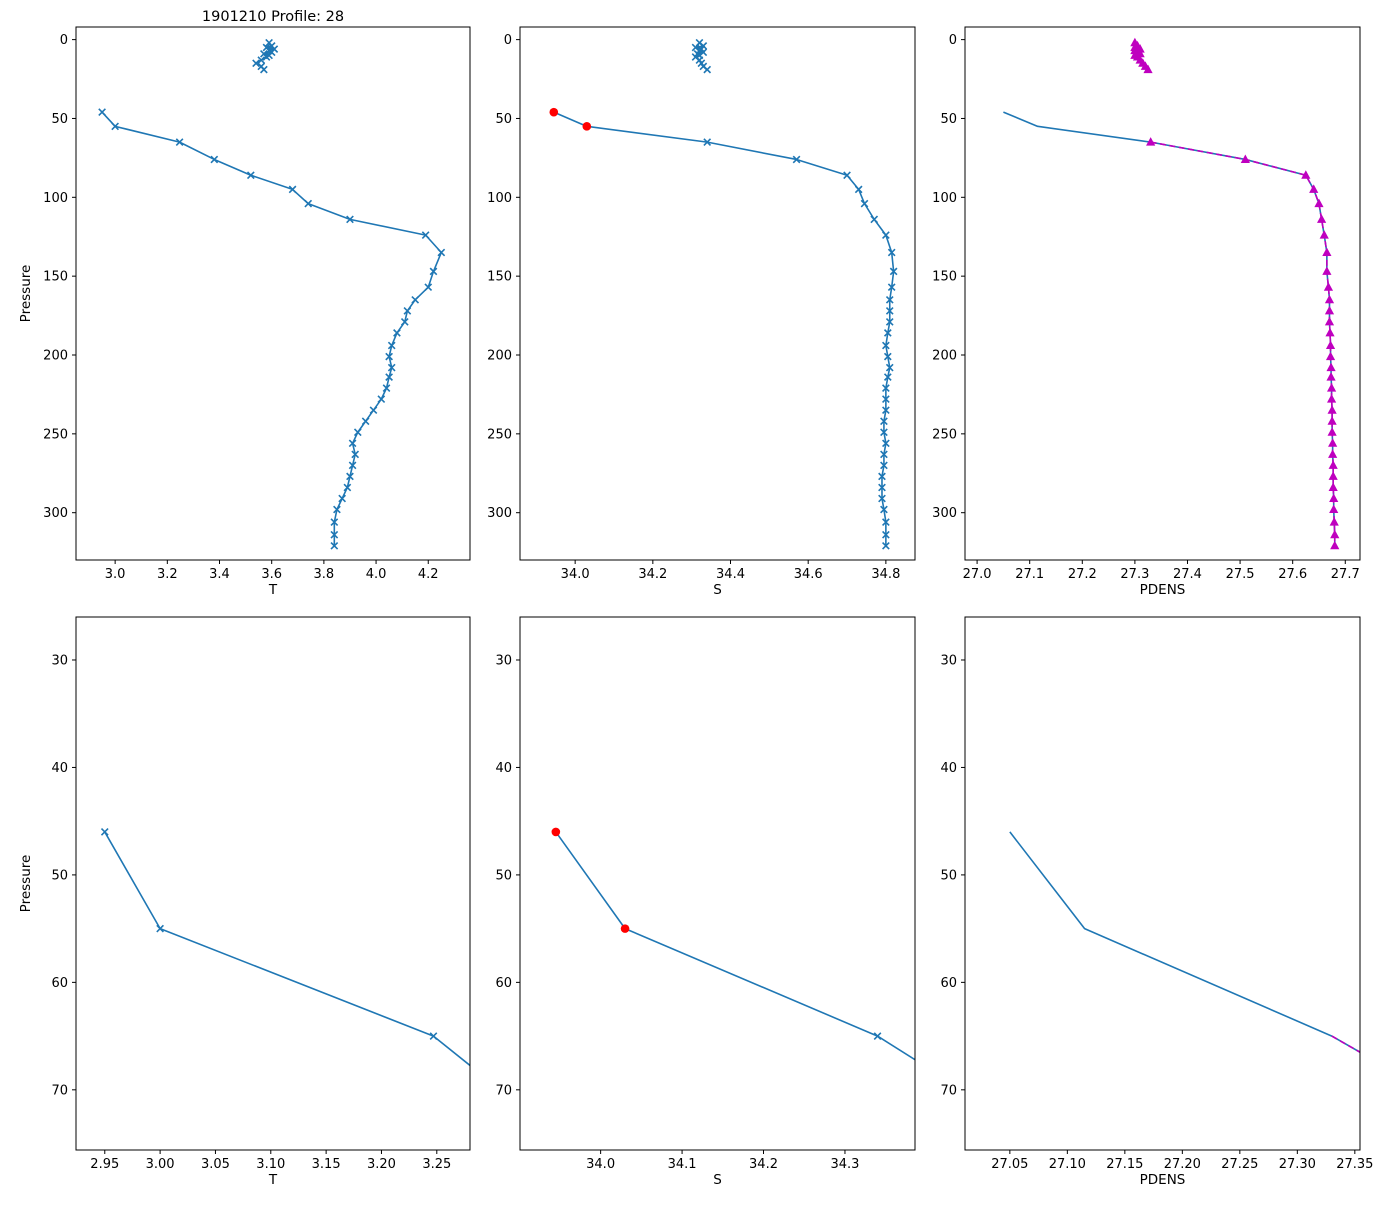 The width and height of the screenshot is (1400, 1205). What do you see at coordinates (326, 1164) in the screenshot?
I see `x-tick-label: 3.15` at bounding box center [326, 1164].